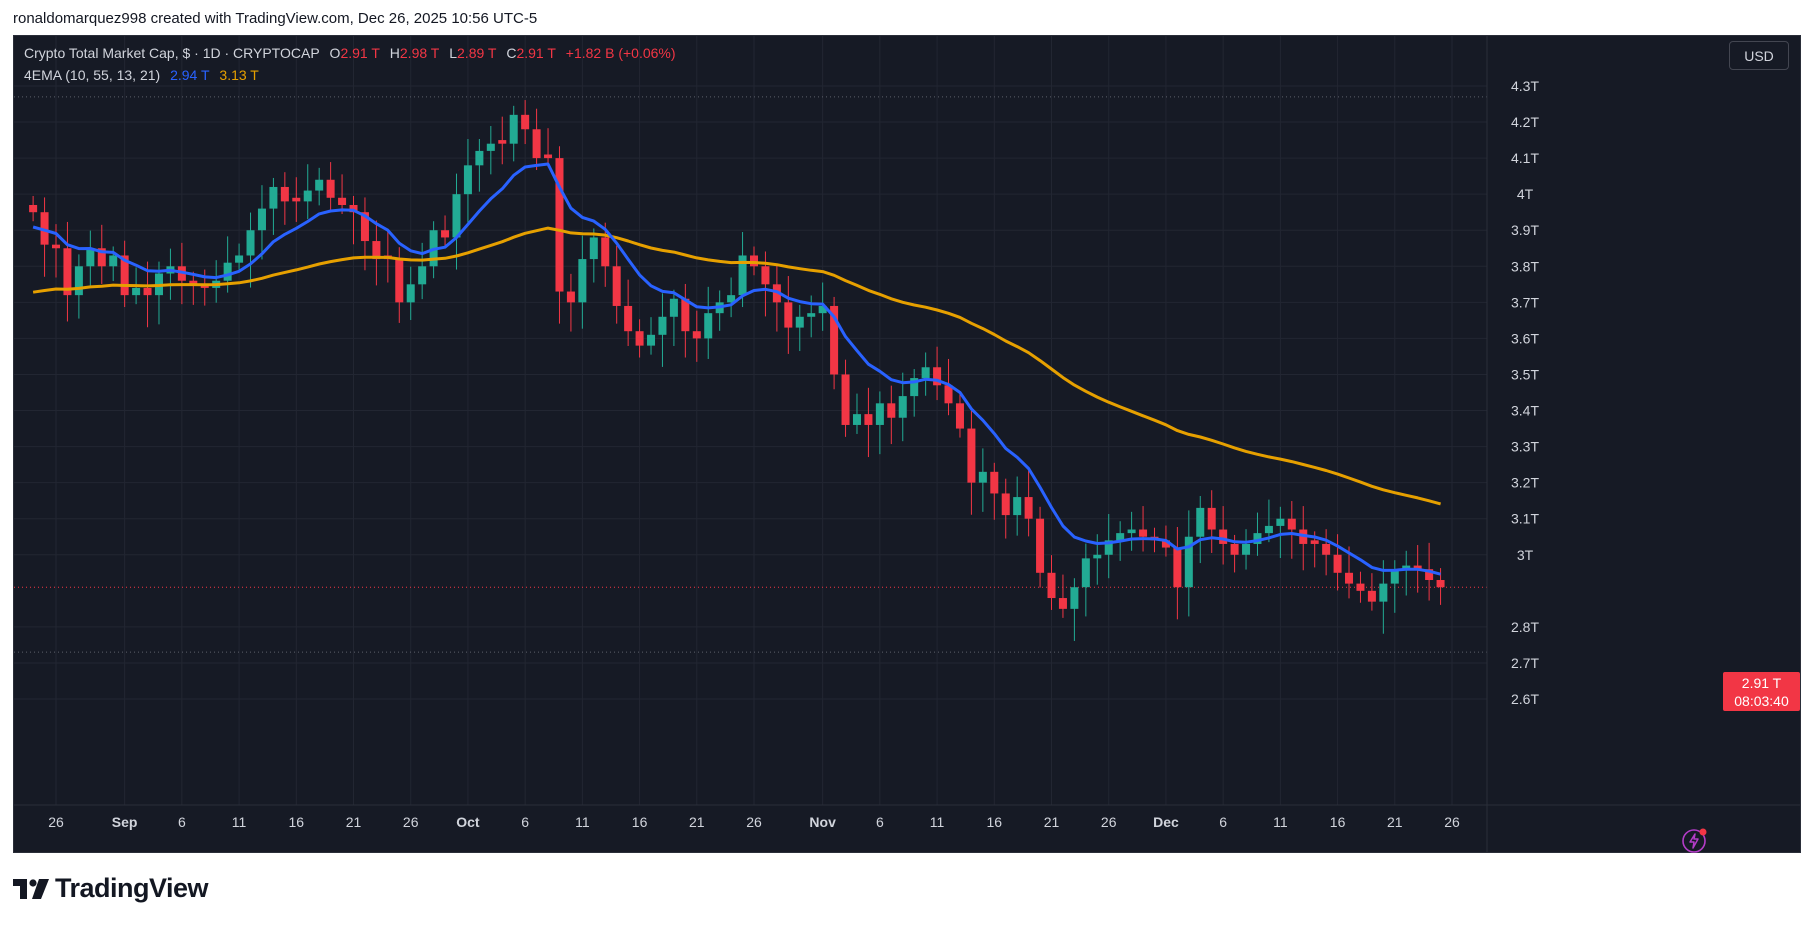  I want to click on indicator-legend: 4EMA (10, 55, 13, 21) 2.94 T 3.13 T, so click(141, 75).